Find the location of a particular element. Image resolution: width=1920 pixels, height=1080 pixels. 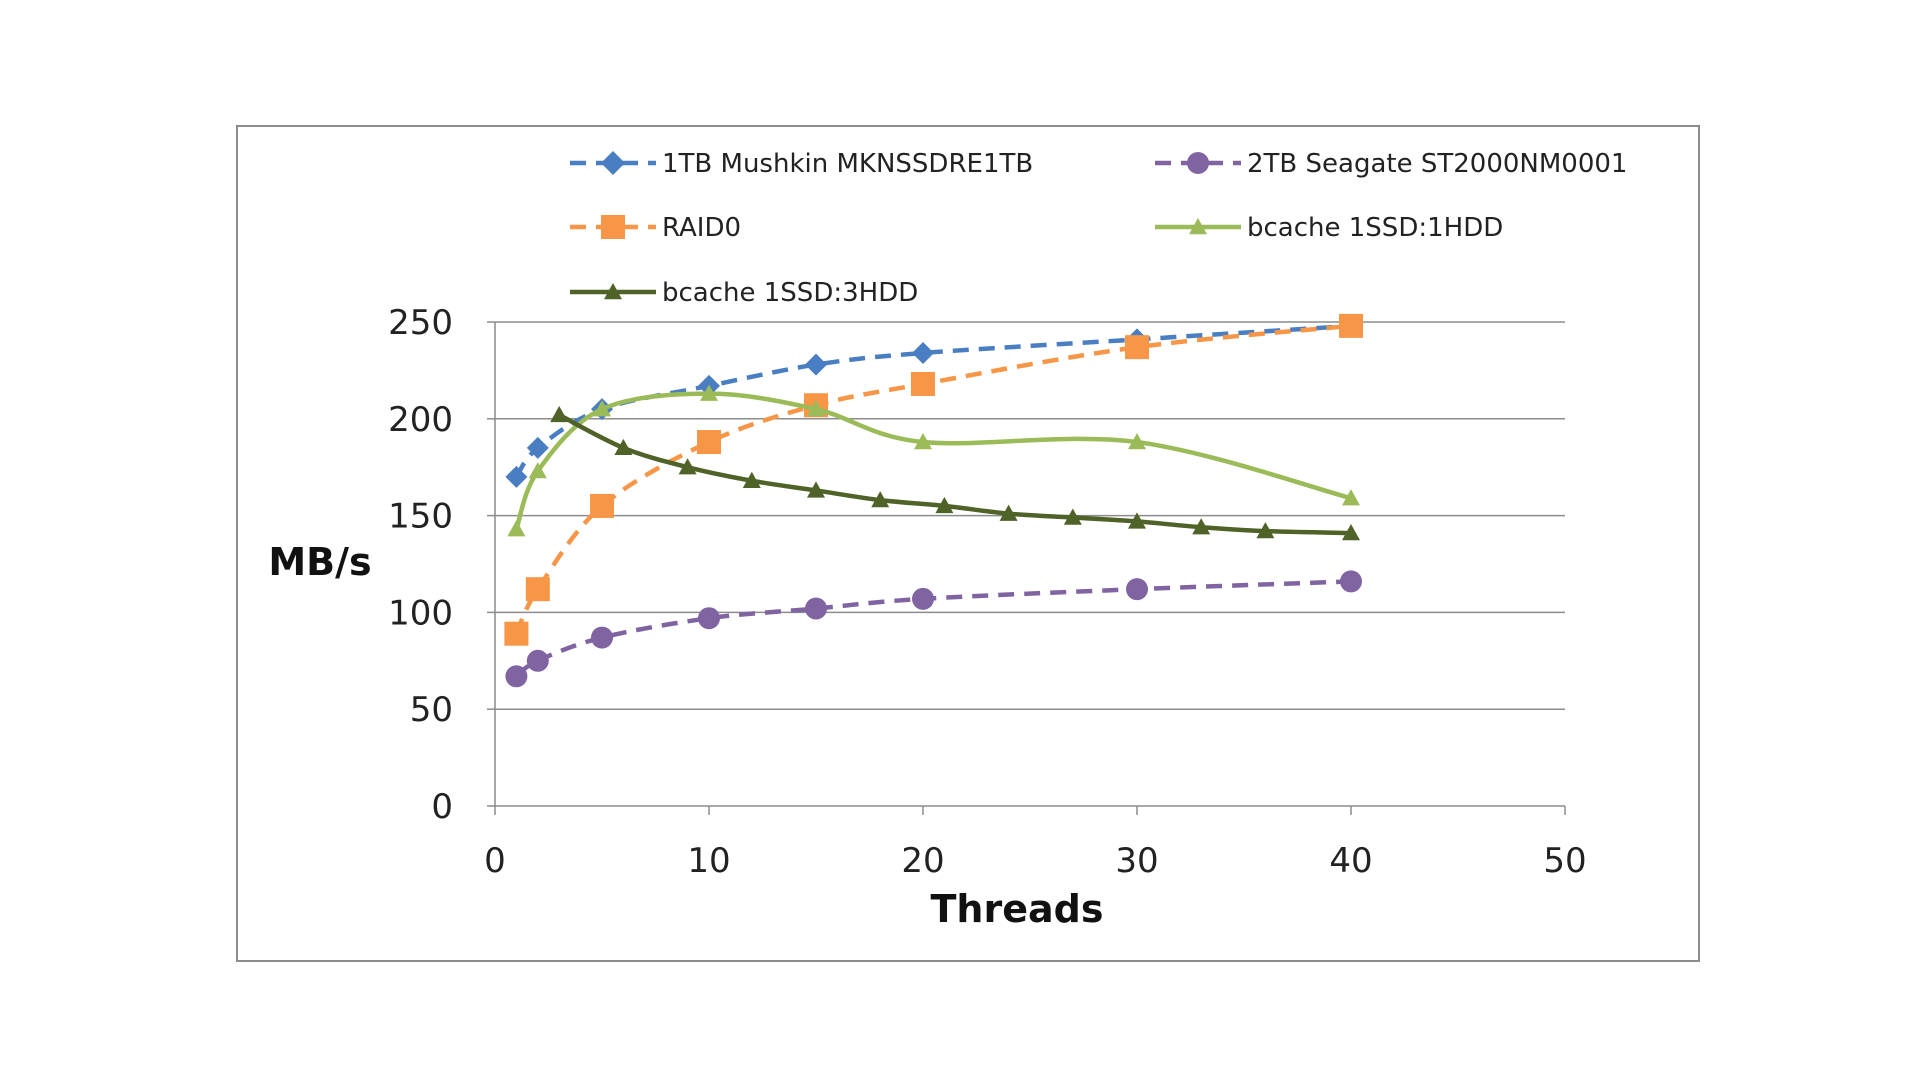

legend-label-1tb-mushkin-mknssdre1tb: 1TB Mushkin MKNSSDRE1TB is located at coordinates (847, 164).